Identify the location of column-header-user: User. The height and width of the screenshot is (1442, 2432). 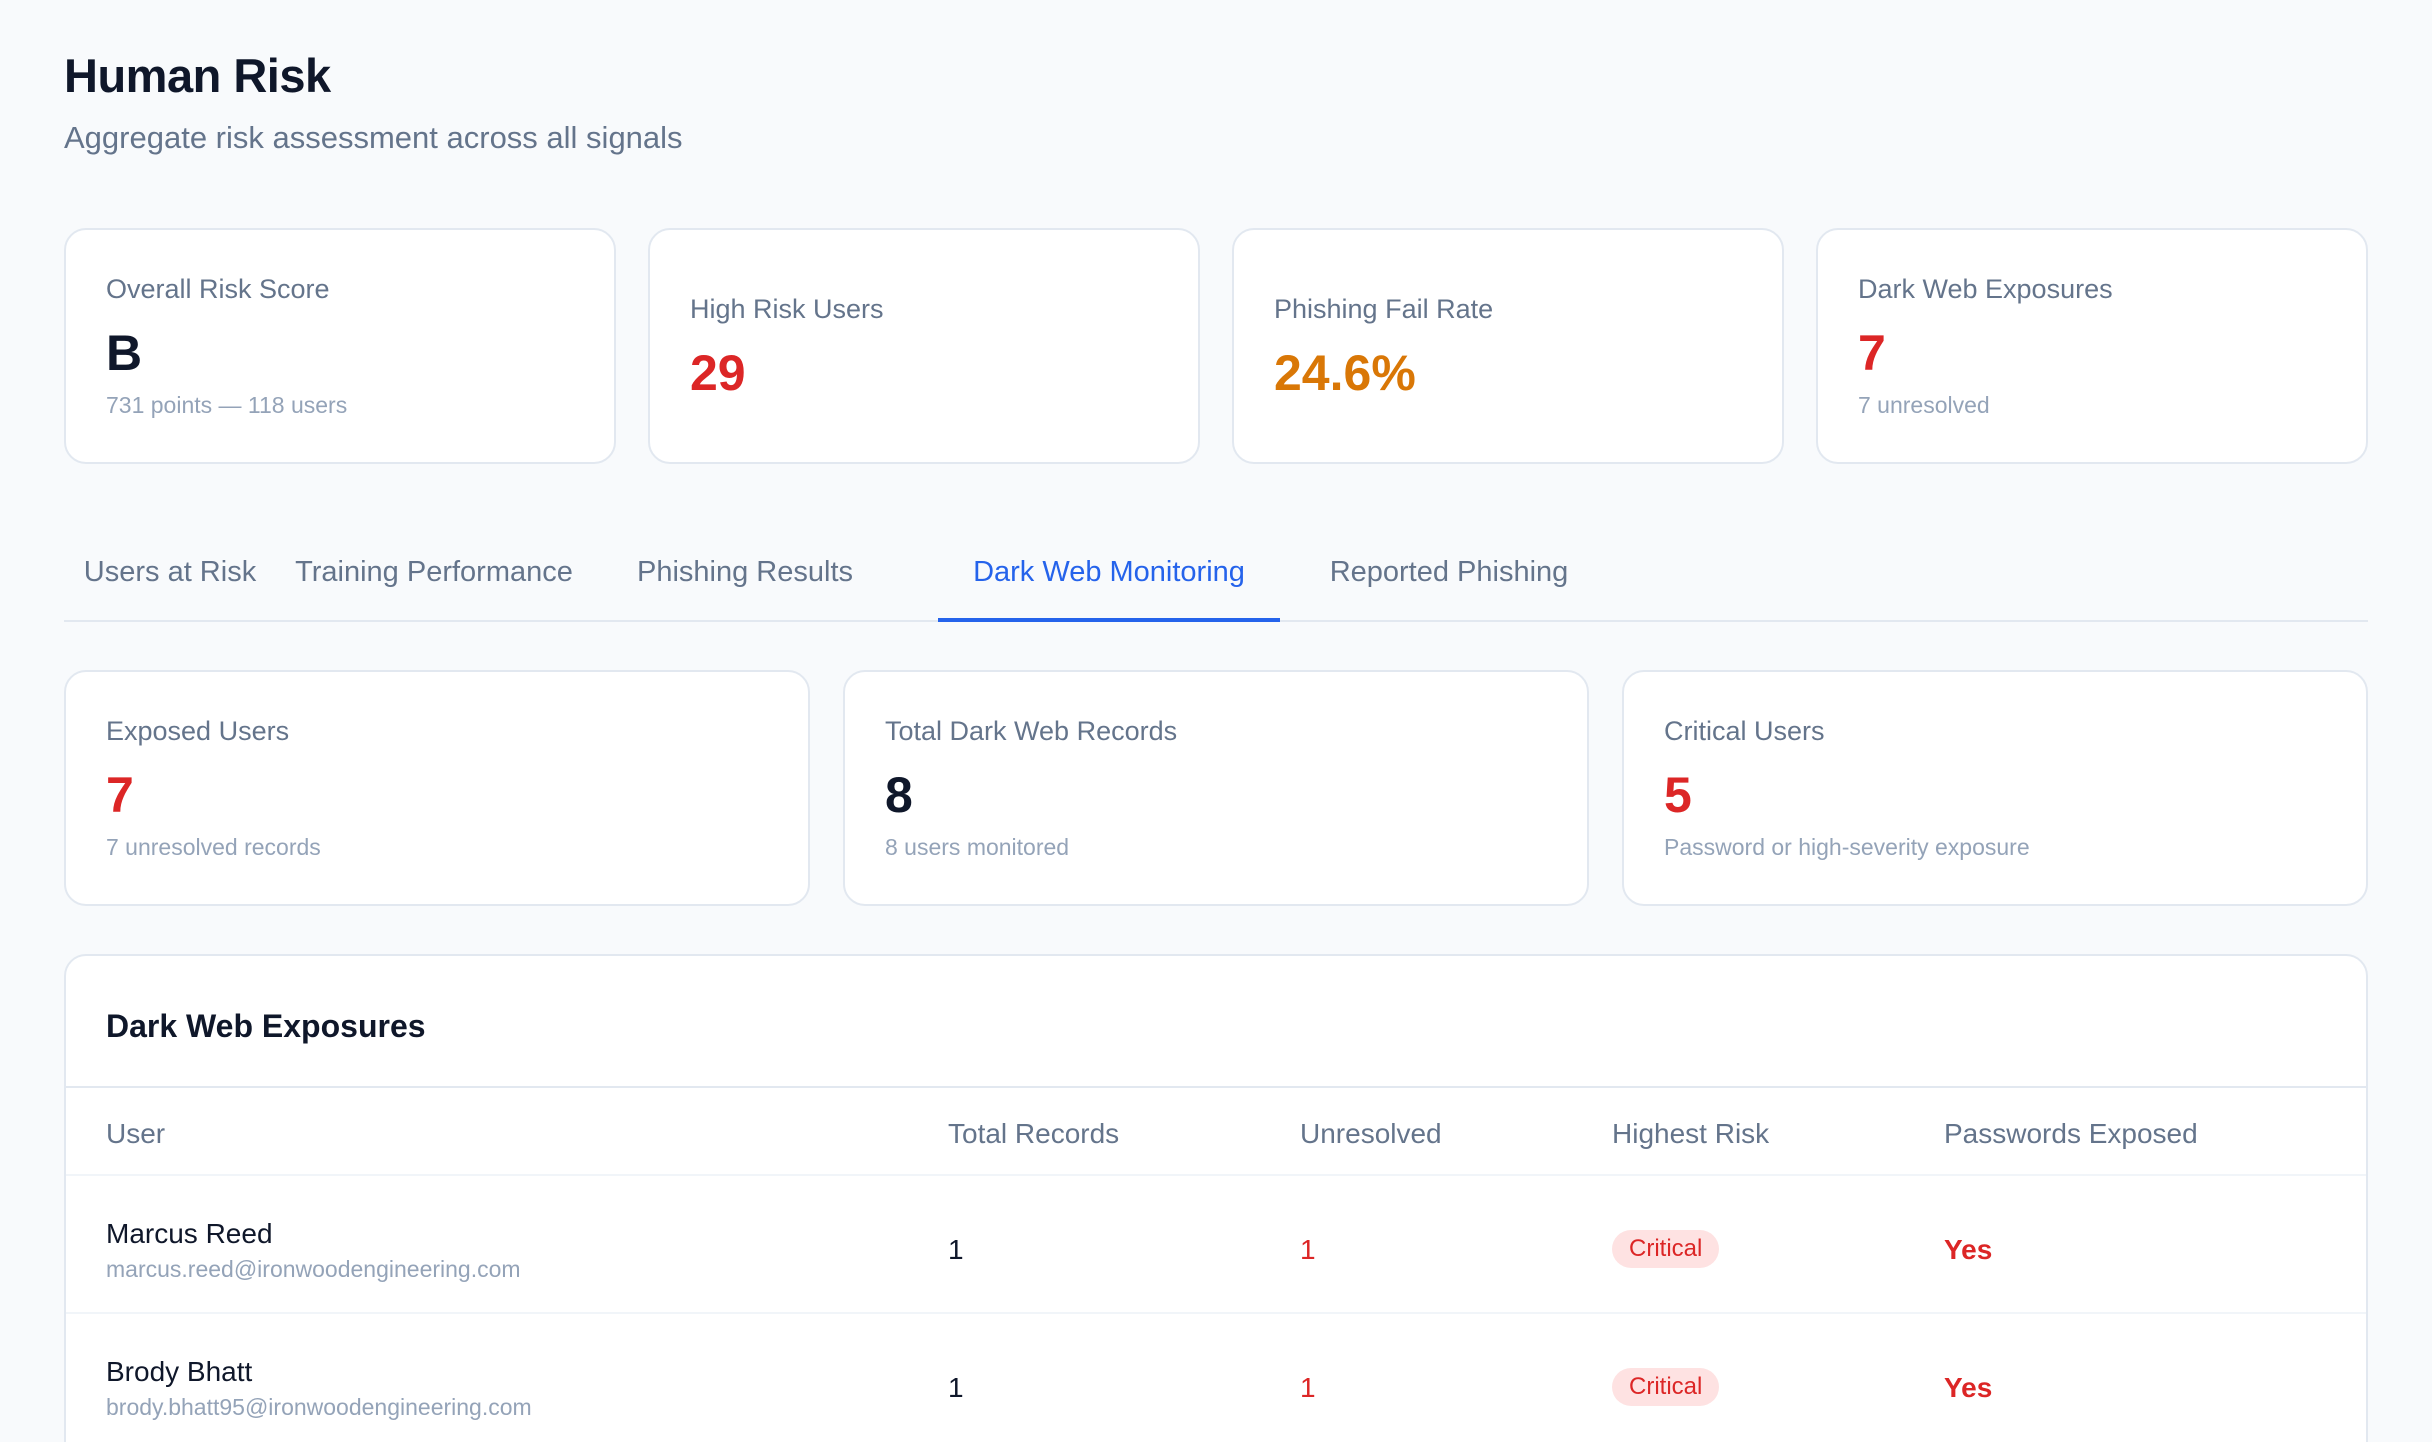
(136, 1133).